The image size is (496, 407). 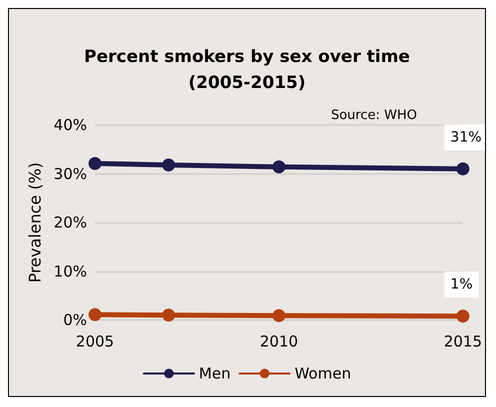 What do you see at coordinates (463, 341) in the screenshot?
I see `x-tick-label: 2015` at bounding box center [463, 341].